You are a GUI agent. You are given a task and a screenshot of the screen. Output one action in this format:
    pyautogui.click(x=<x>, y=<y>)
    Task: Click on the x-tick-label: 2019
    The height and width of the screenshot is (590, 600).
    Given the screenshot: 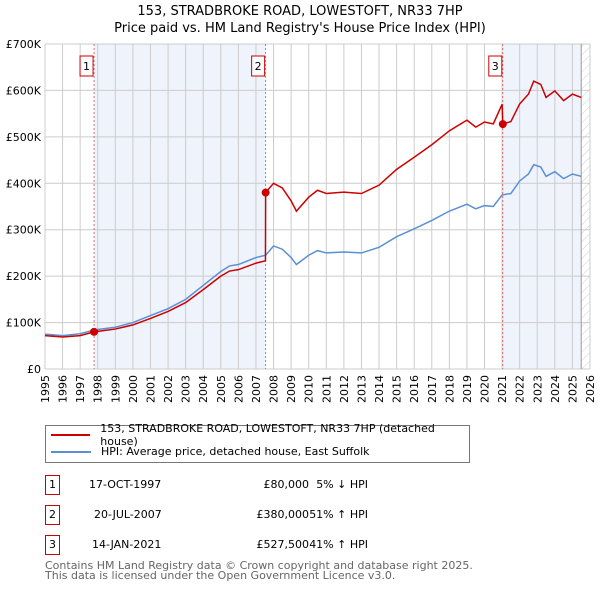 What is the action you would take?
    pyautogui.click(x=467, y=389)
    